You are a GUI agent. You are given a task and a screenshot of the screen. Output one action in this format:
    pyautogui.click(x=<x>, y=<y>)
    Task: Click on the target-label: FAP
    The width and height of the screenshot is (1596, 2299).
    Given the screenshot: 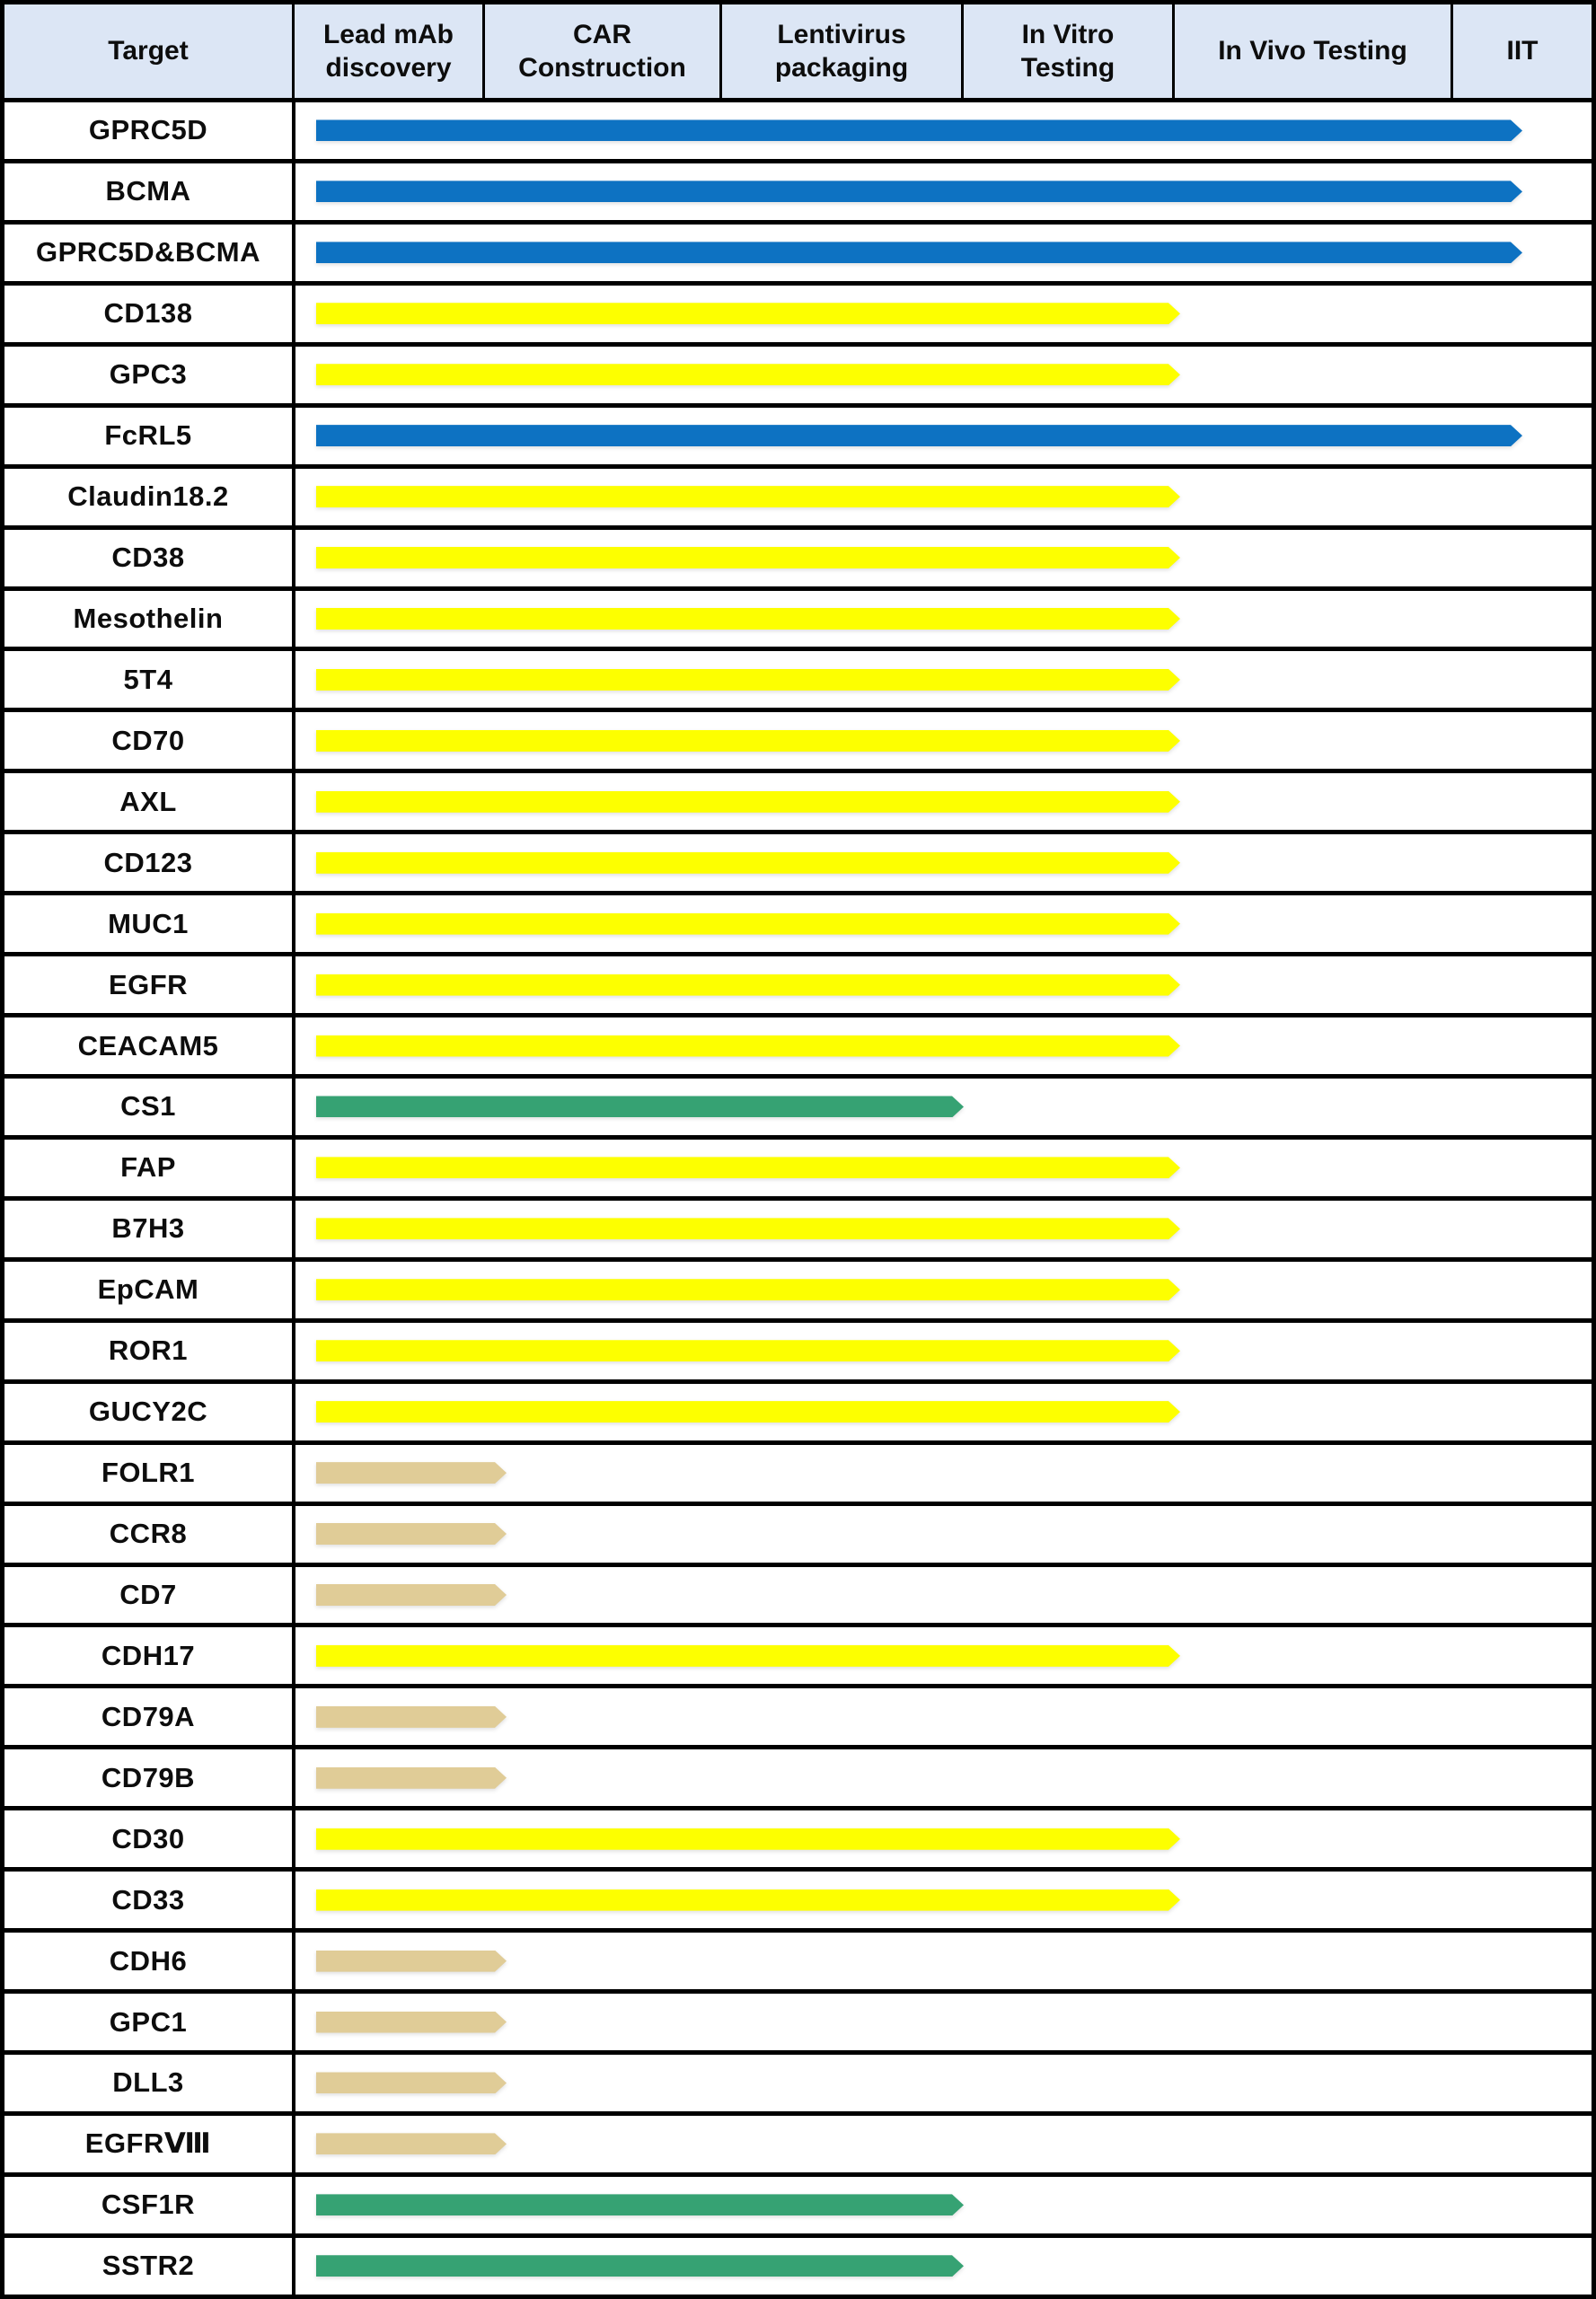 What is the action you would take?
    pyautogui.click(x=149, y=1167)
    